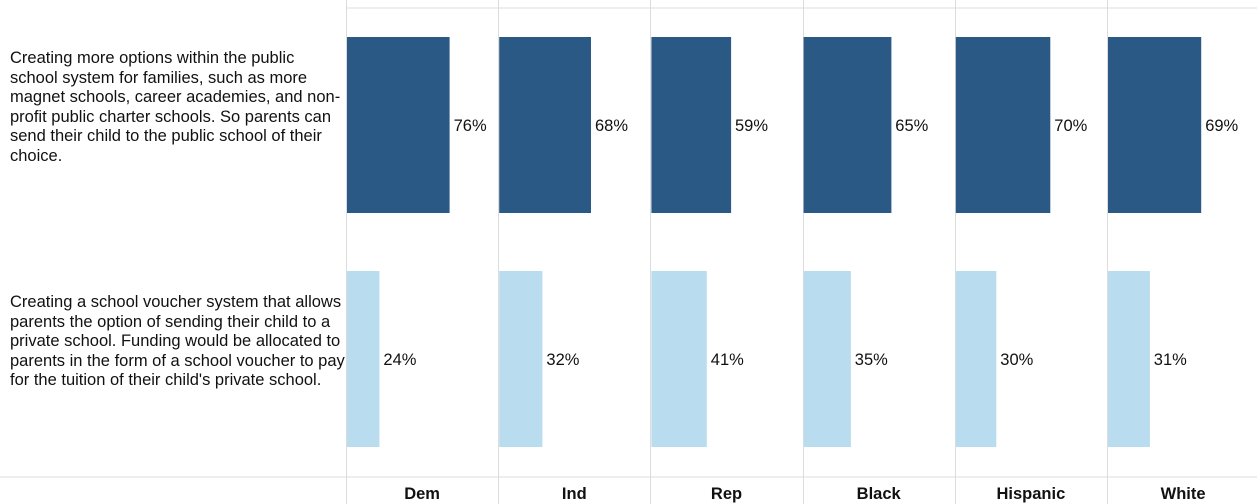 Image resolution: width=1257 pixels, height=504 pixels. What do you see at coordinates (871, 360) in the screenshot?
I see `bar-value-label-black-row-2: 35%` at bounding box center [871, 360].